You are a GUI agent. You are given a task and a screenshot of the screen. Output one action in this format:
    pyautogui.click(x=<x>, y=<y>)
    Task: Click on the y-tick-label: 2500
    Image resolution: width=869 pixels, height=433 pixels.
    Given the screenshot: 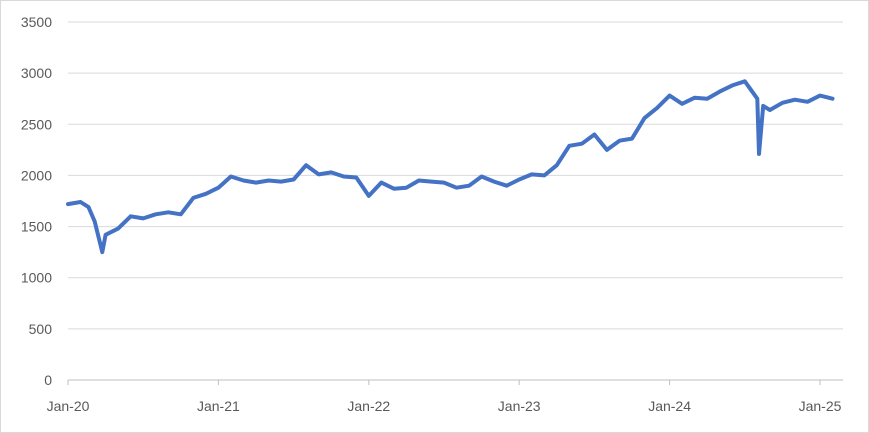 What is the action you would take?
    pyautogui.click(x=36, y=124)
    